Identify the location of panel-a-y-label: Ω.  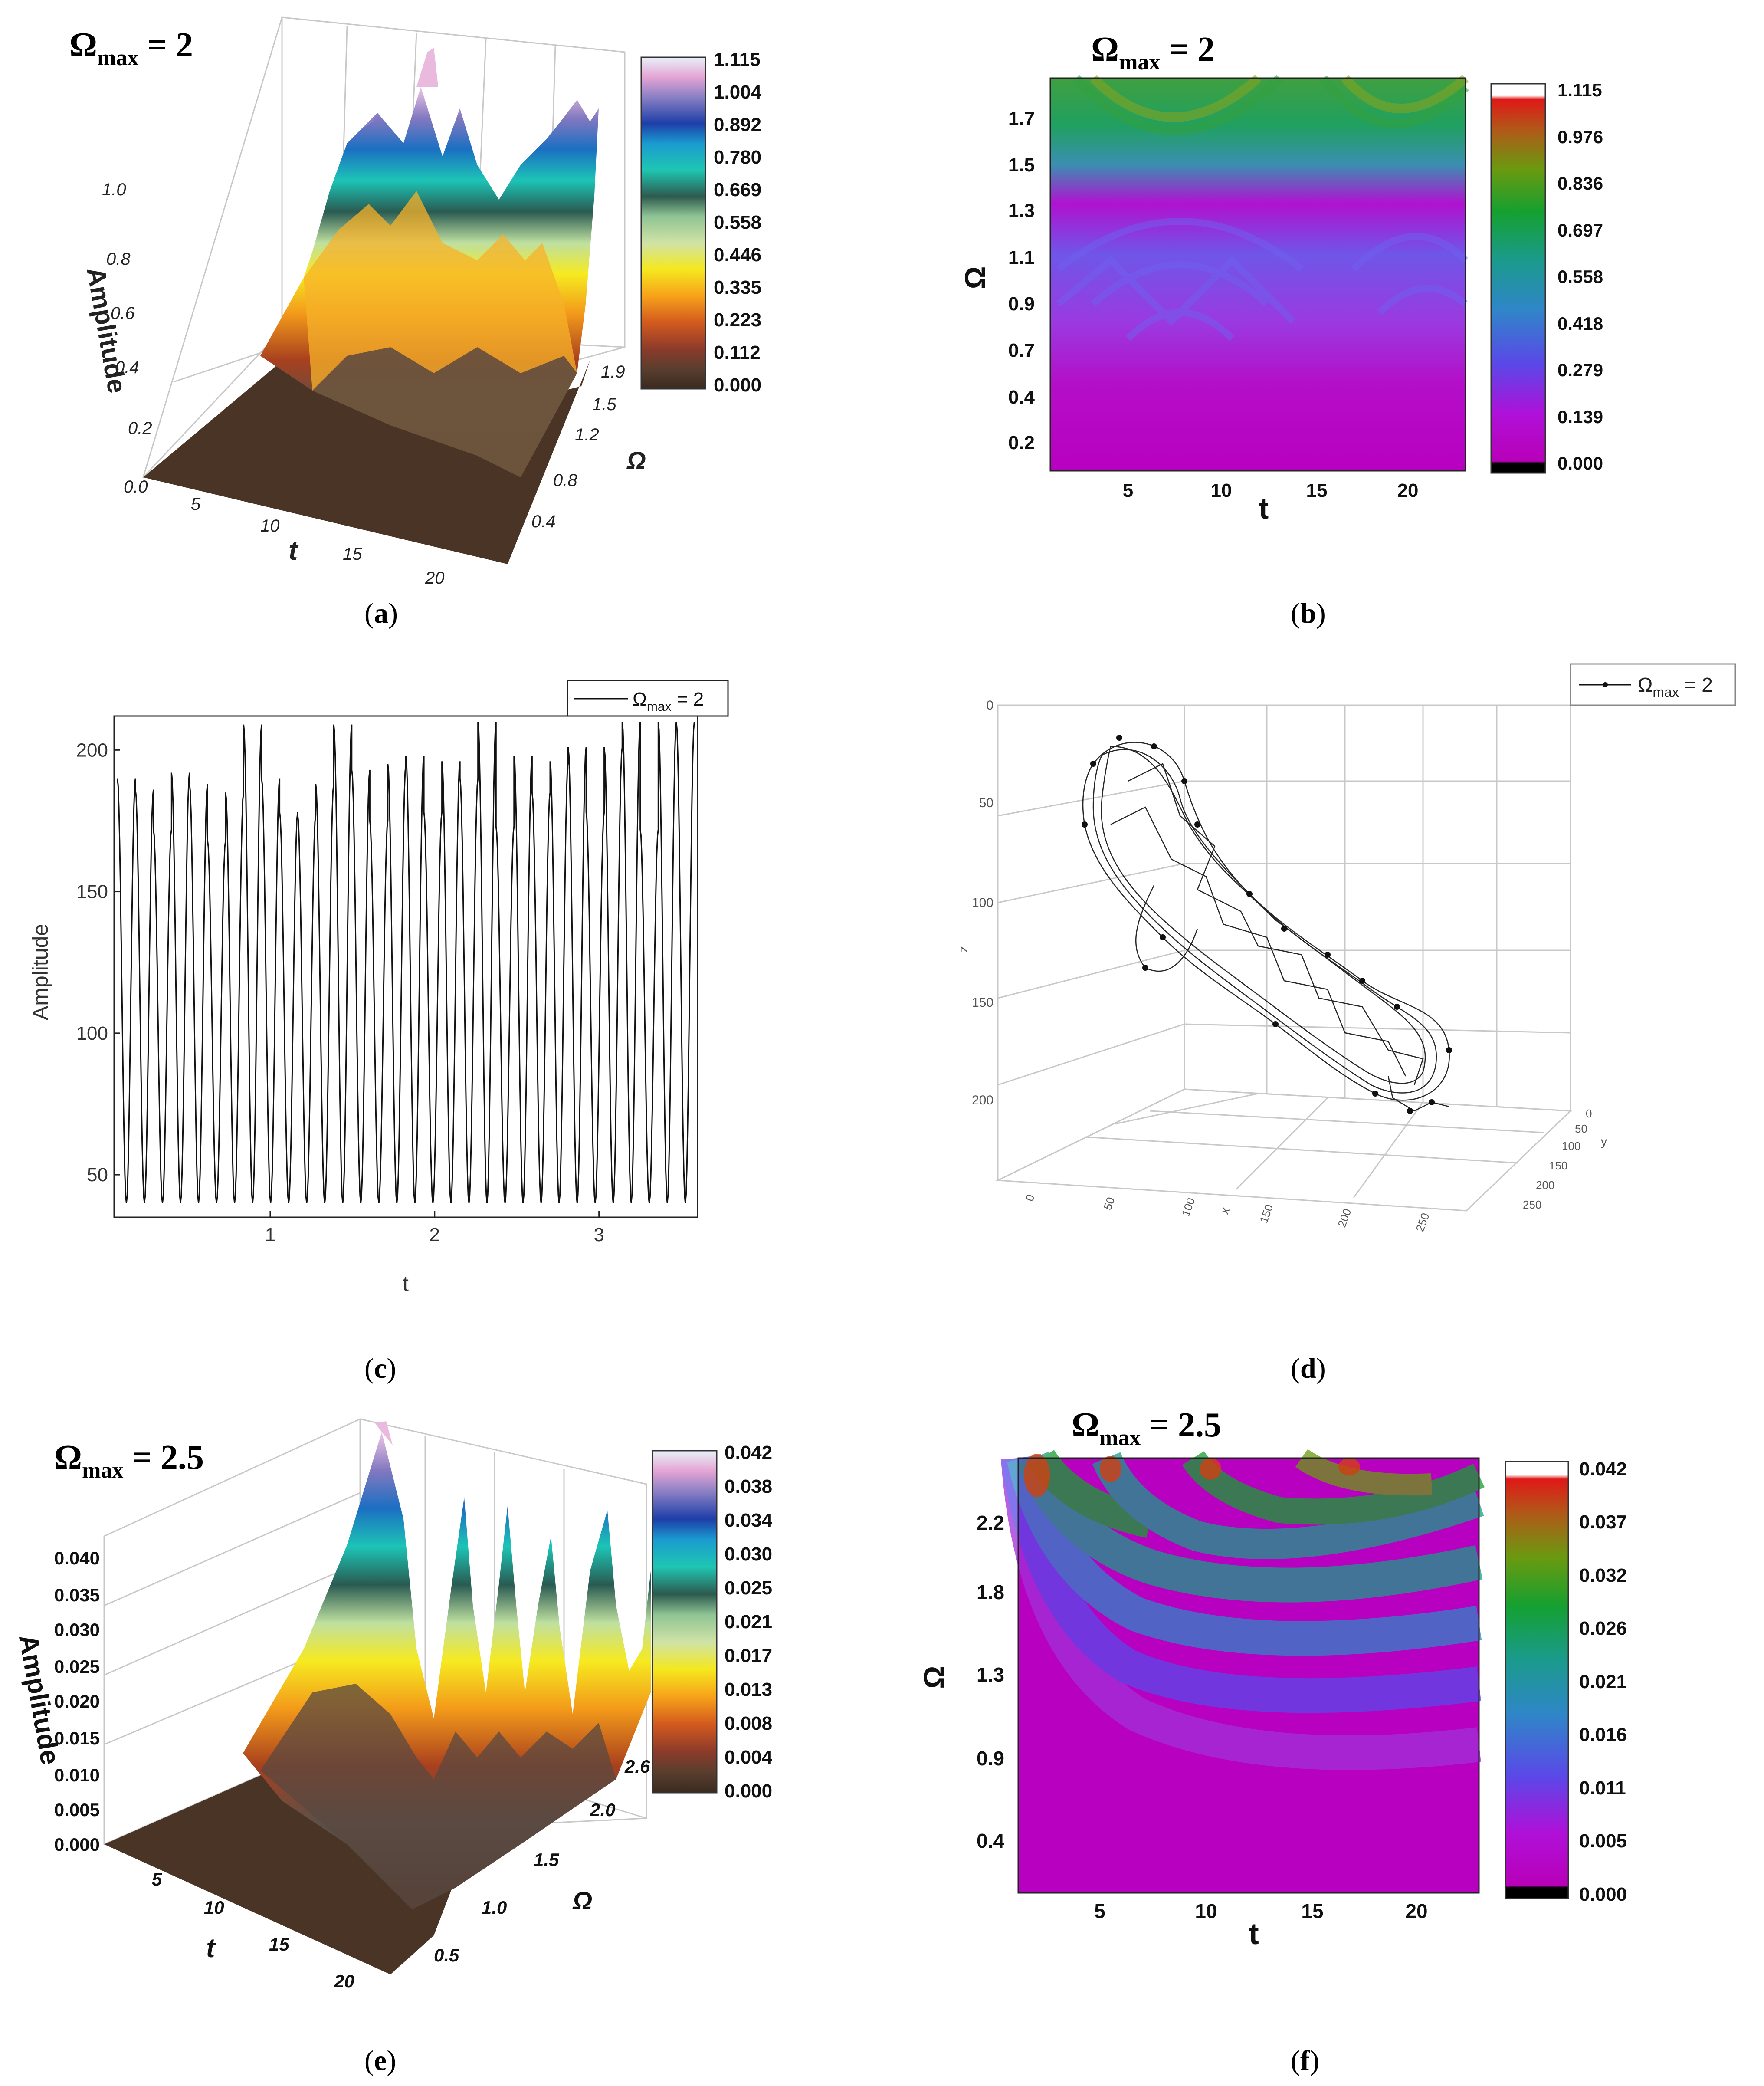
(636, 460).